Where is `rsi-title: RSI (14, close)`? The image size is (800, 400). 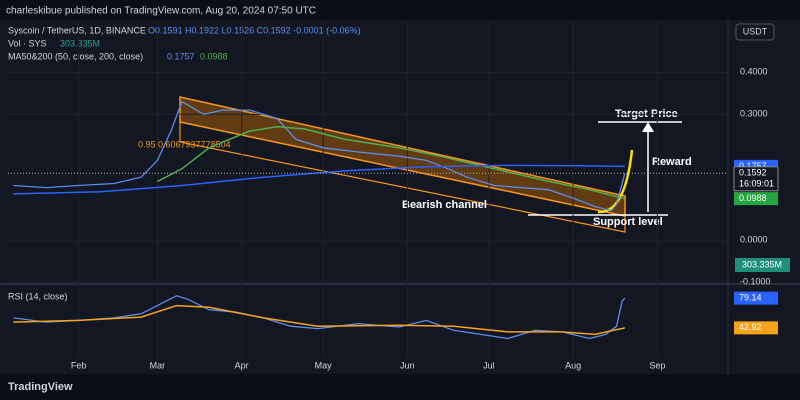
rsi-title: RSI (14, close) is located at coordinates (38, 296).